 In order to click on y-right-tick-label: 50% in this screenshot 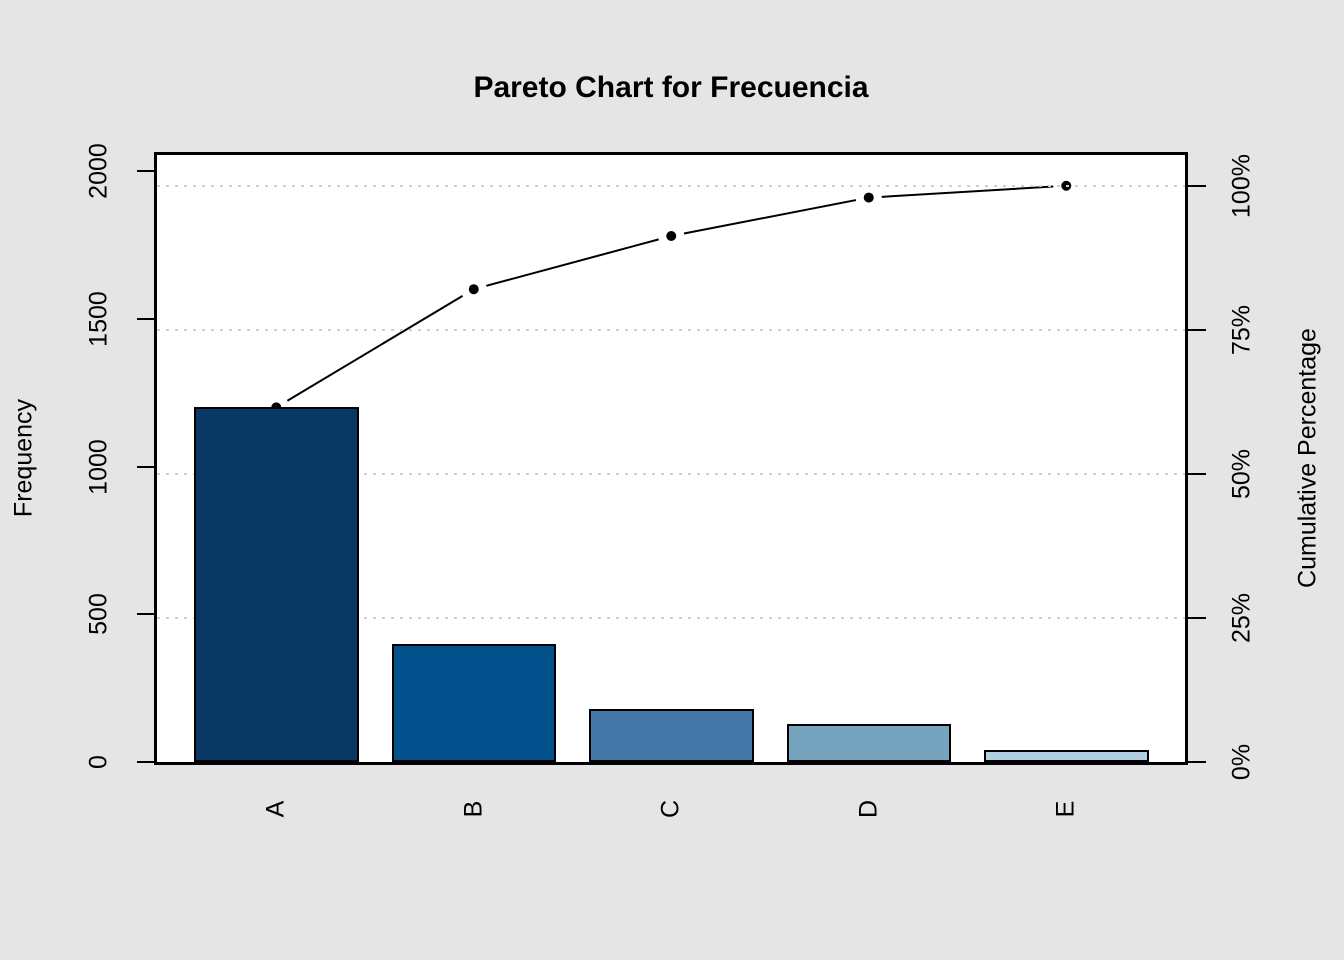, I will do `click(1241, 473)`.